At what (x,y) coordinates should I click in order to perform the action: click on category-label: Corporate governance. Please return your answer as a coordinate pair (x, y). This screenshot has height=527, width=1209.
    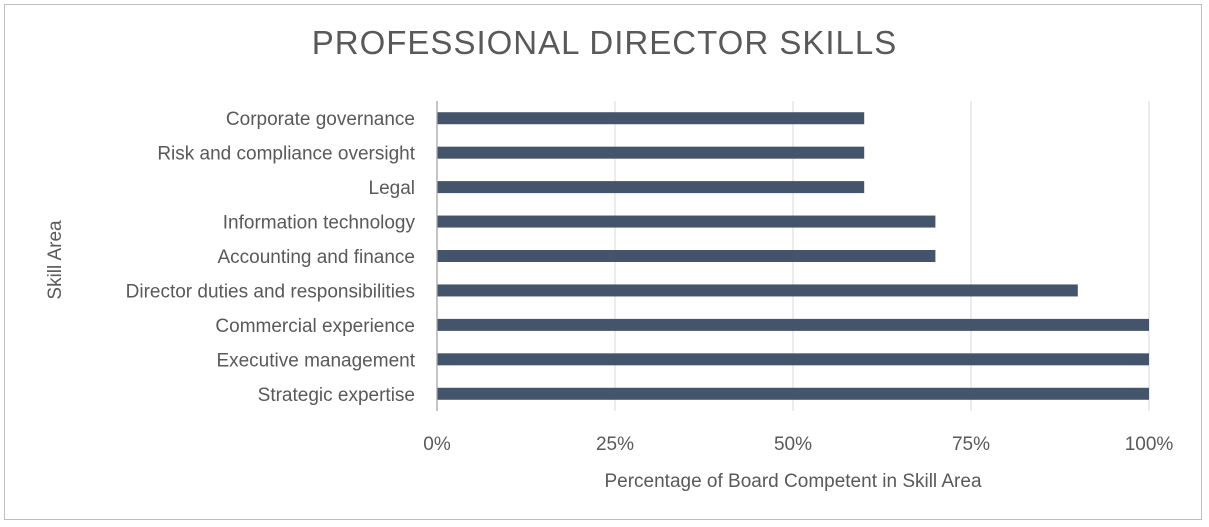
    Looking at the image, I should click on (320, 119).